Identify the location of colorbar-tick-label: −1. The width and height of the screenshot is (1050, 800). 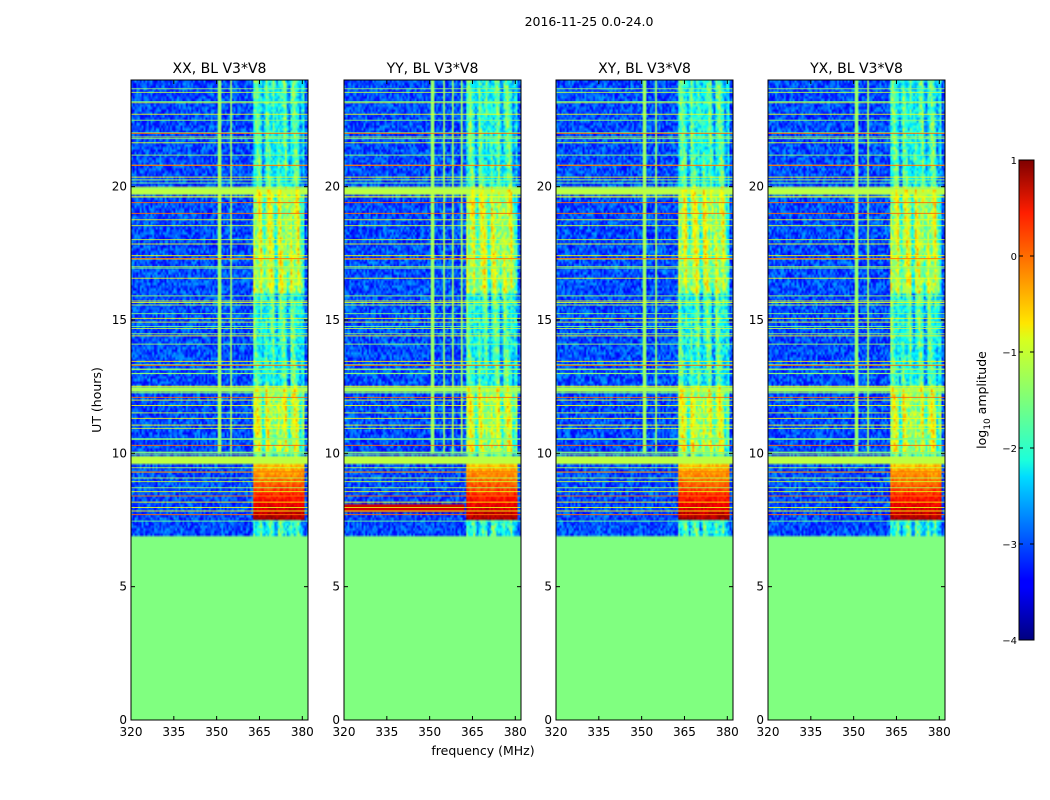
(1009, 353).